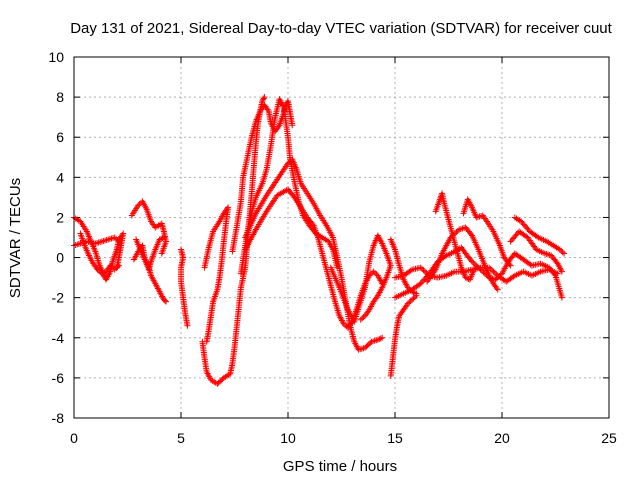  Describe the element at coordinates (99, 253) in the screenshot. I see `series-trace-c` at that location.